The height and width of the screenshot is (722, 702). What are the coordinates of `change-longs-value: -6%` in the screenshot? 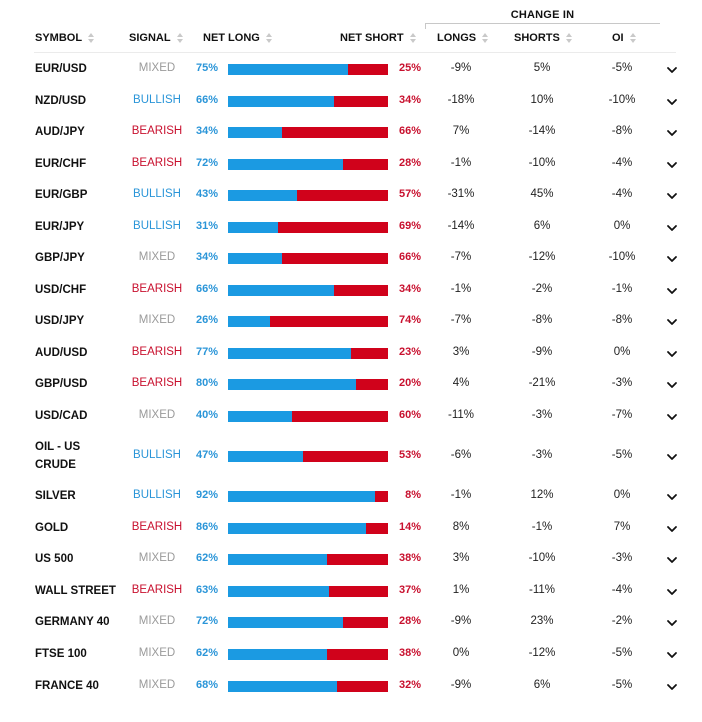 It's located at (461, 455).